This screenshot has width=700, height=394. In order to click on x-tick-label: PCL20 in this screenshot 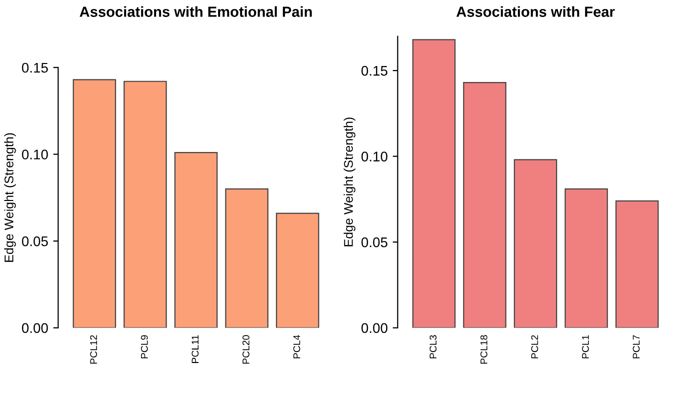, I will do `click(246, 349)`.